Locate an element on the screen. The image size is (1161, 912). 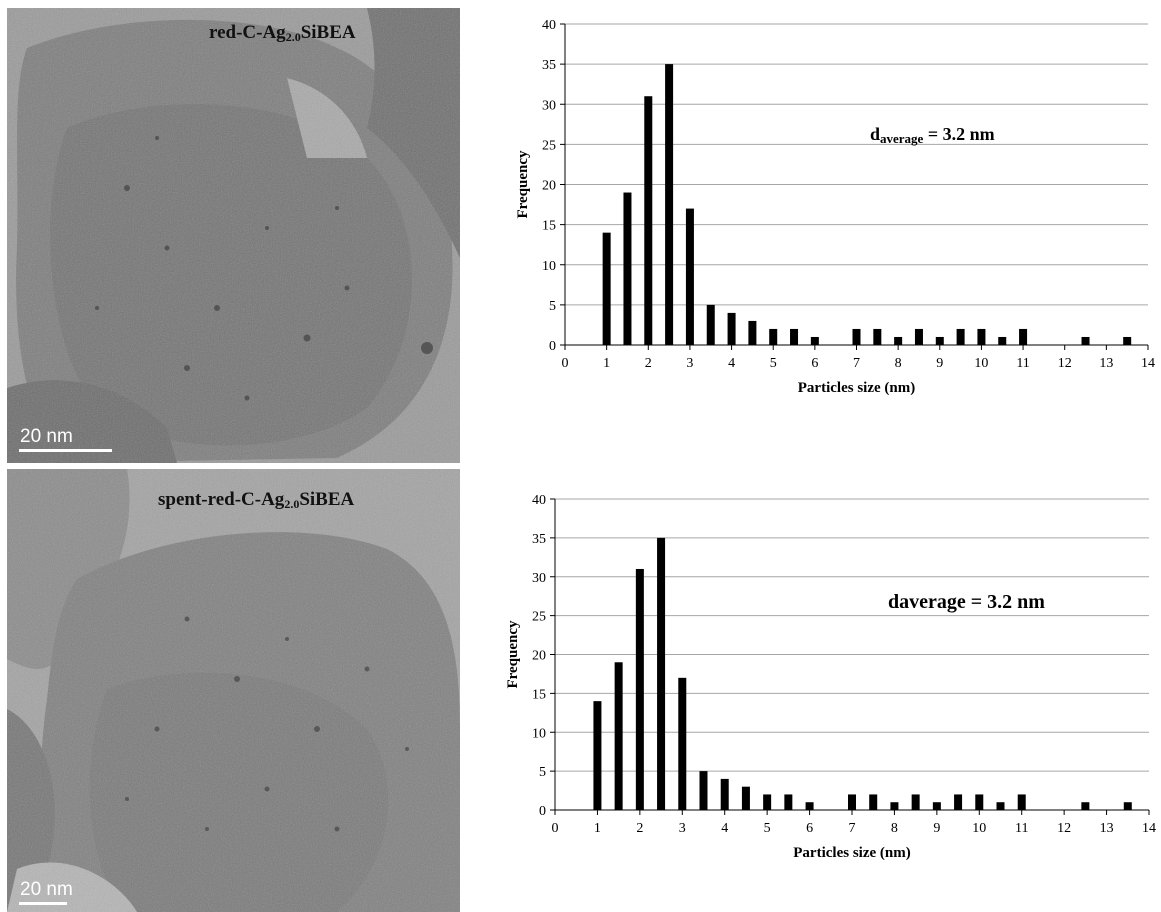
annotation-d: d is located at coordinates (875, 134).